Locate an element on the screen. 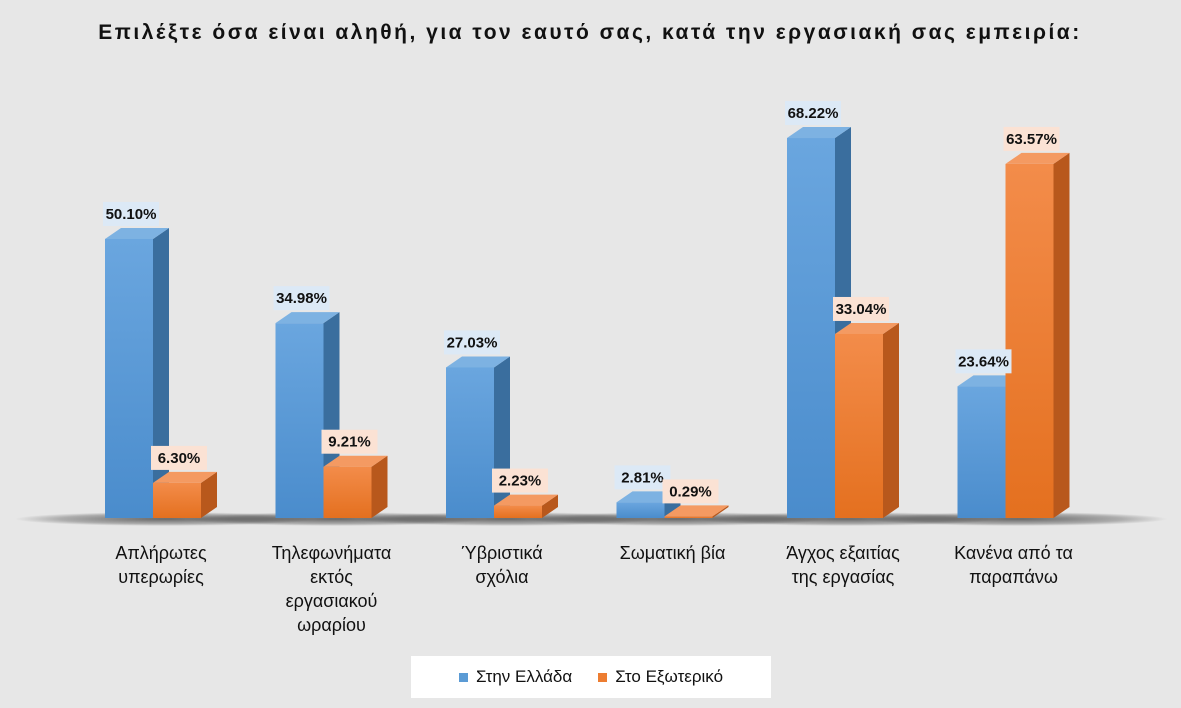 This screenshot has height=708, width=1181. x-tick-label: Ύβριστικά σχόλια is located at coordinates (502, 565).